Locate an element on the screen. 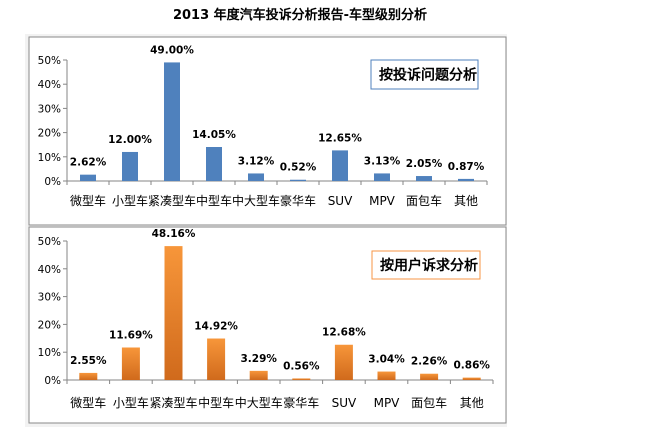  data-label: 3.04% is located at coordinates (386, 360).